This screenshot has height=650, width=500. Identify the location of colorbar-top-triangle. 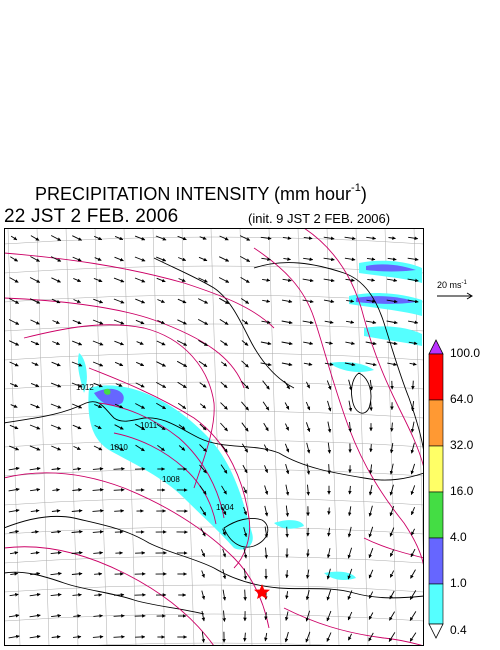
(436, 347).